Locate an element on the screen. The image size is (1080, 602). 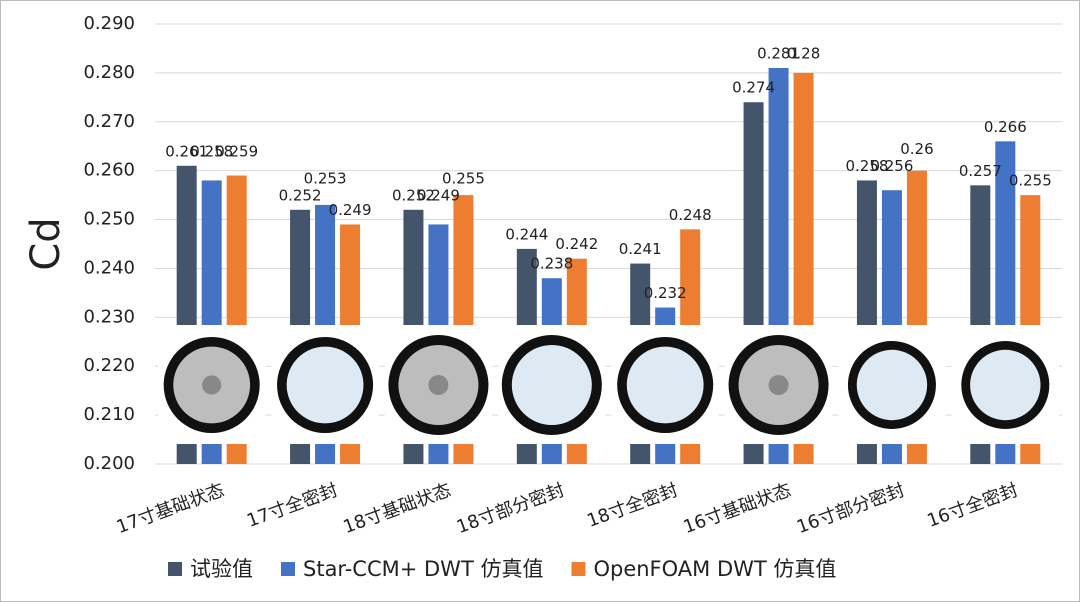
value-label: 0.281 is located at coordinates (778, 54).